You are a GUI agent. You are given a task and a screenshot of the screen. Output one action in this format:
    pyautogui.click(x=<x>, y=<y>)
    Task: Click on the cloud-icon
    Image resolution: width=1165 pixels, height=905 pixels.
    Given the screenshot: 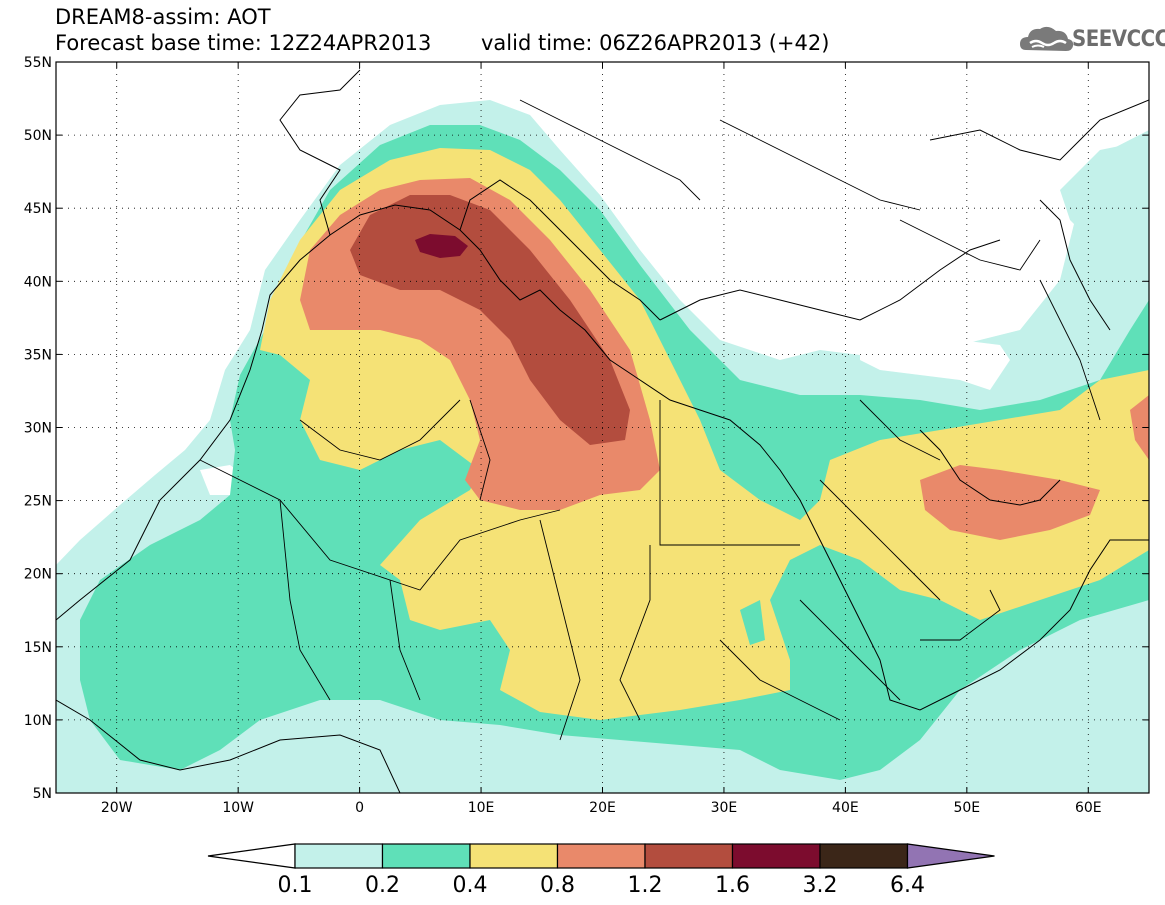 What is the action you would take?
    pyautogui.click(x=1047, y=38)
    